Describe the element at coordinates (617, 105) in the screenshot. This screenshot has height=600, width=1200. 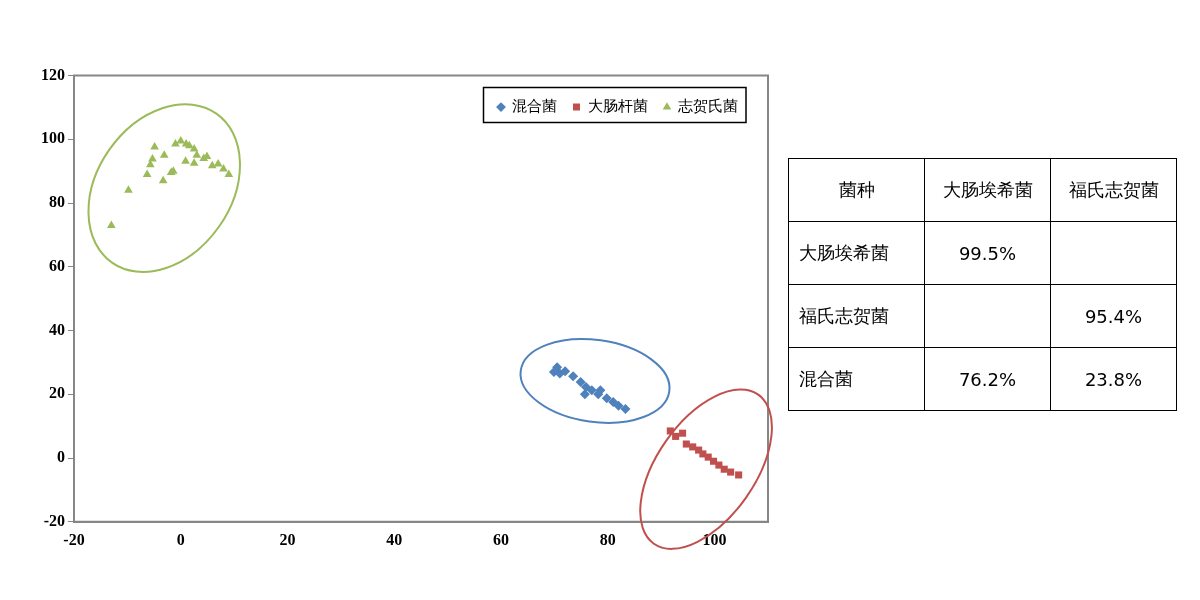
I see `legend-label: 大肠杆菌` at that location.